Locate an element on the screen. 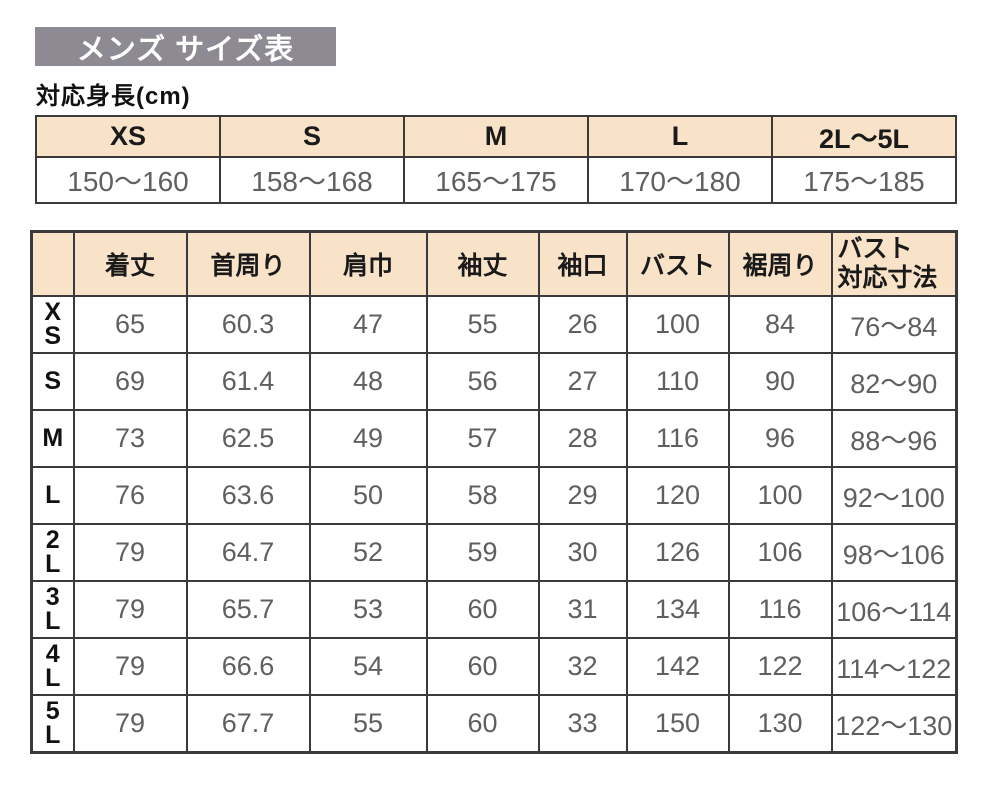 The height and width of the screenshot is (800, 990). table-cell: 60.3 is located at coordinates (248, 324).